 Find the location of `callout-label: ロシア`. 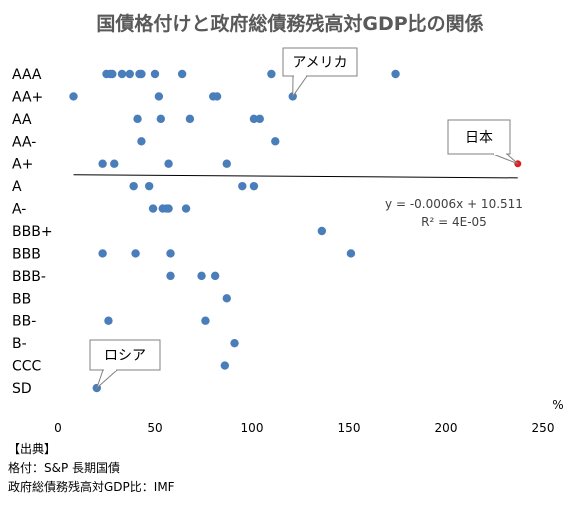

callout-label: ロシア is located at coordinates (125, 356).